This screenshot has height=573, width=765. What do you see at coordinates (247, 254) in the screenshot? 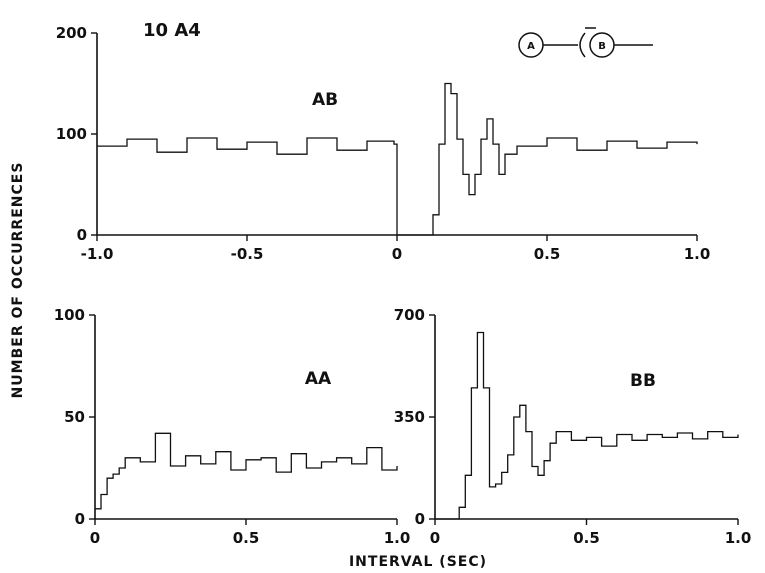
I see `x-tick-label: -0.5` at bounding box center [247, 254].